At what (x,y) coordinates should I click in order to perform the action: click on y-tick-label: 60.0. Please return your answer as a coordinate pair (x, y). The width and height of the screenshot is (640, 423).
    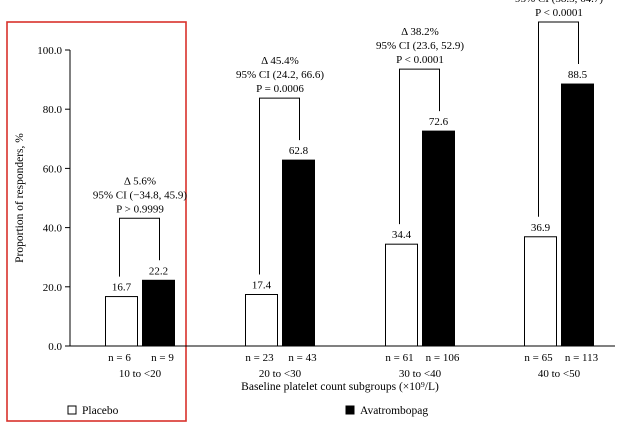
    Looking at the image, I should click on (53, 169).